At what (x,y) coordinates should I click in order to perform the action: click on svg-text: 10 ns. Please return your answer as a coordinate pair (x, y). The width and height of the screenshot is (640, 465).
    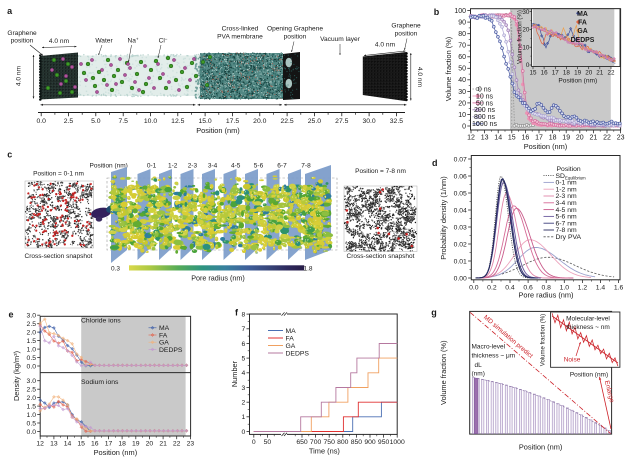
    Looking at the image, I should click on (485, 96).